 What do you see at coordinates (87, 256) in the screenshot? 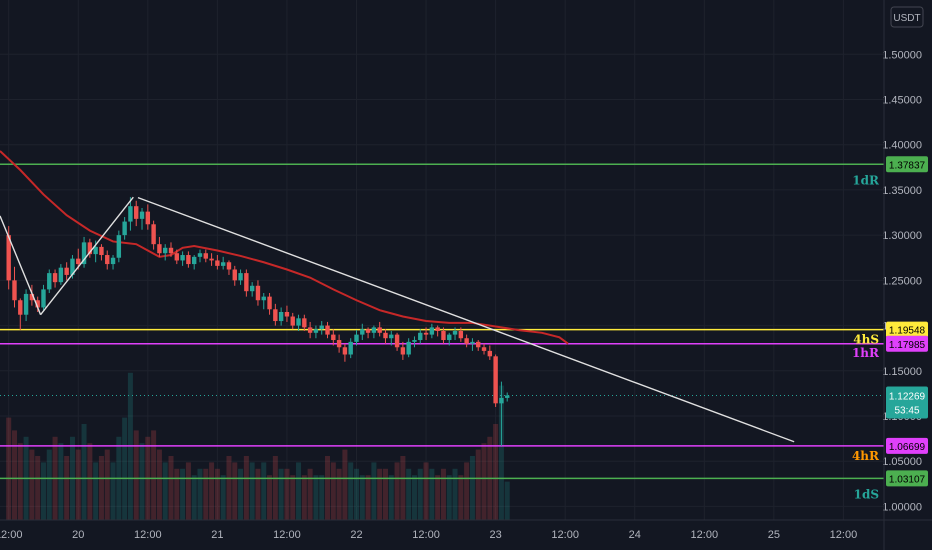
I see `trendline` at bounding box center [87, 256].